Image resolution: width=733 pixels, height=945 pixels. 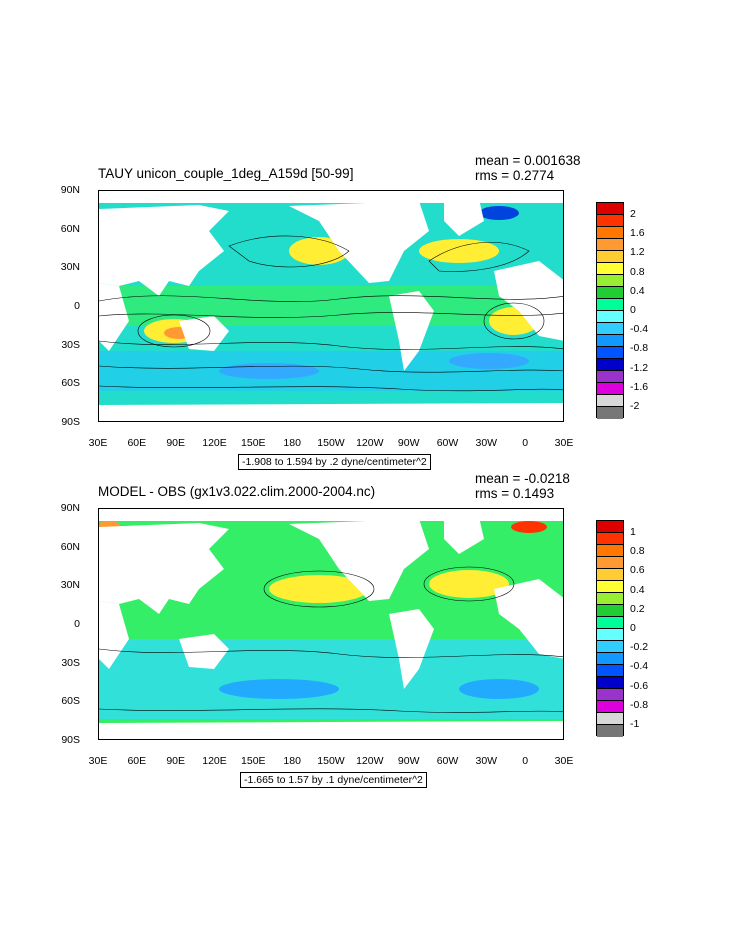 What do you see at coordinates (515, 175) in the screenshot?
I see `rms-stat: rms = 0.2774` at bounding box center [515, 175].